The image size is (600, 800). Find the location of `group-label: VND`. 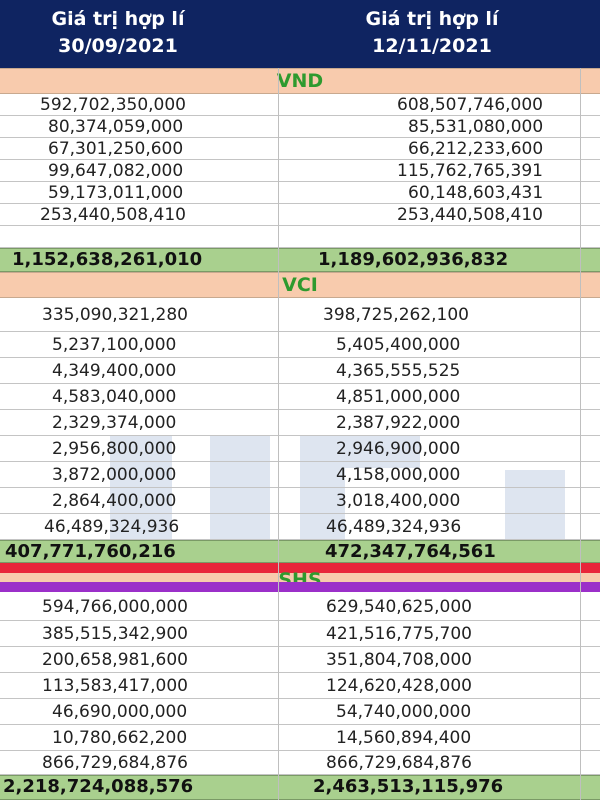

group-label: VND is located at coordinates (300, 81).